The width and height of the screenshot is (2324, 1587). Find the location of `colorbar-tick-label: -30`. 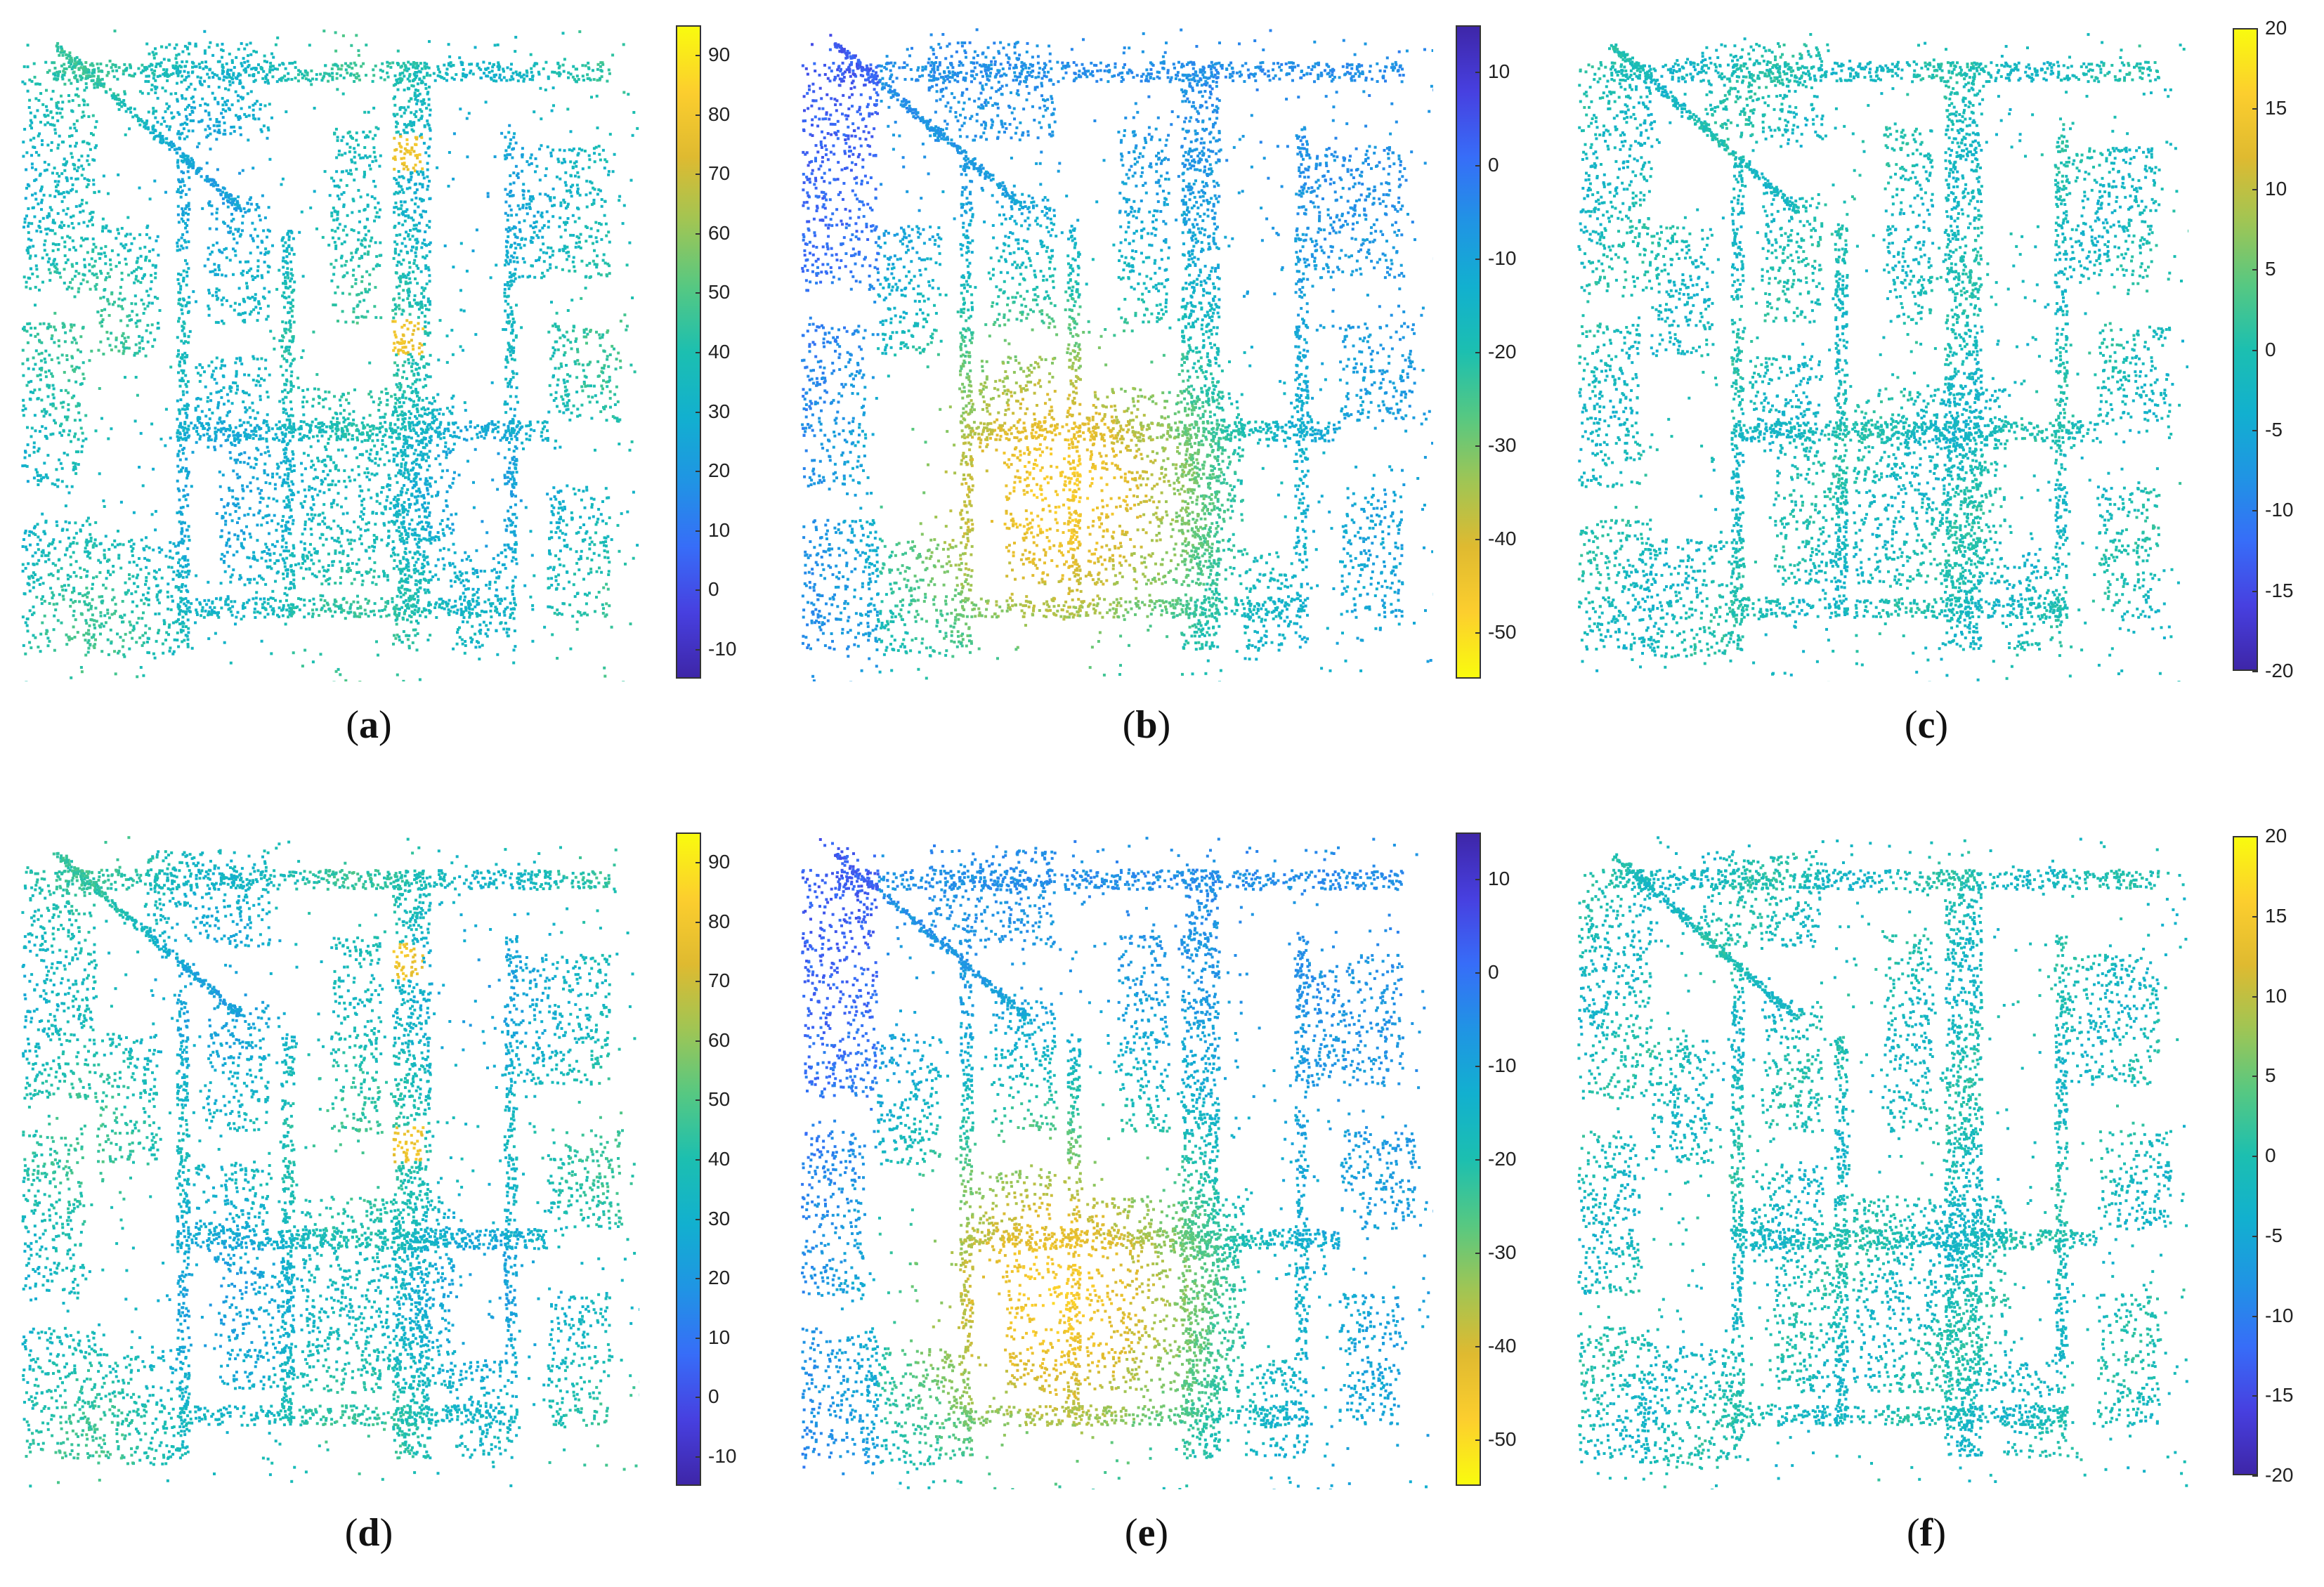

colorbar-tick-label: -30 is located at coordinates (1502, 446).